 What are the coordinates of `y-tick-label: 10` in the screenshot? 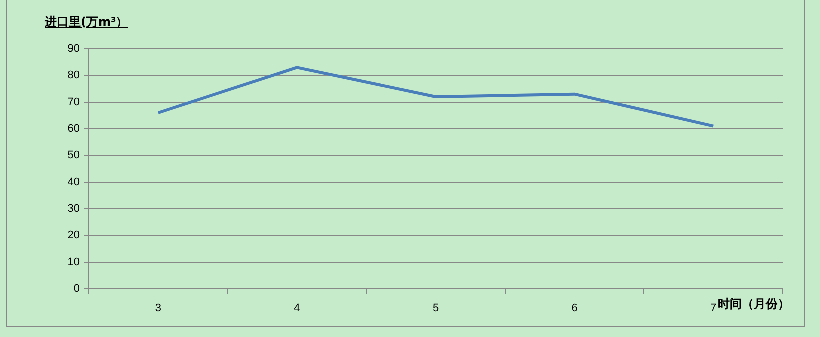 It's located at (74, 262).